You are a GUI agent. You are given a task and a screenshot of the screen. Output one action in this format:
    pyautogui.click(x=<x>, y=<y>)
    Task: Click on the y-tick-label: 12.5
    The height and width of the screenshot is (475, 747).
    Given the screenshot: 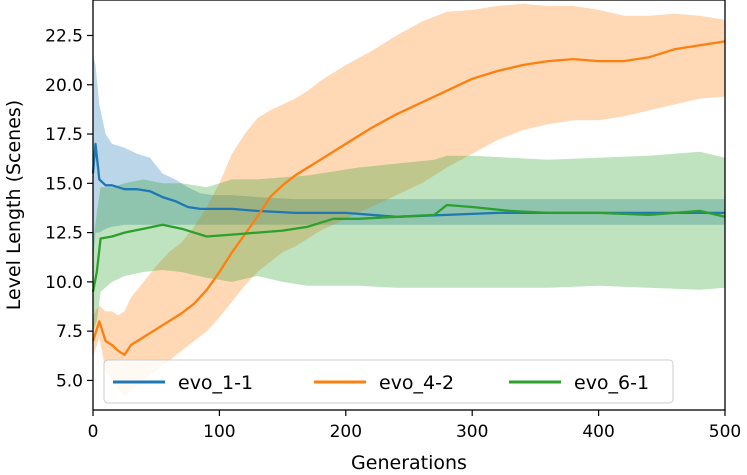 What is the action you would take?
    pyautogui.click(x=64, y=234)
    